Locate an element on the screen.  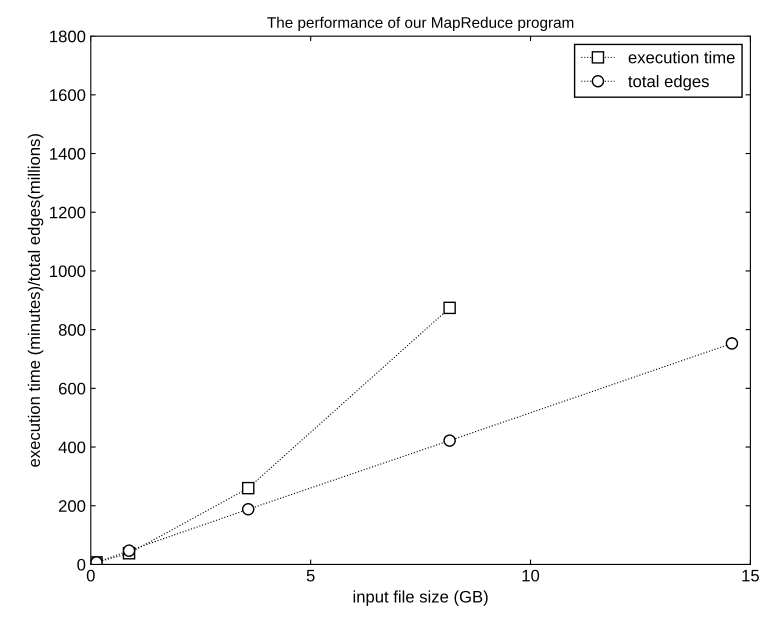
y-tick-label: 400 is located at coordinates (72, 447).